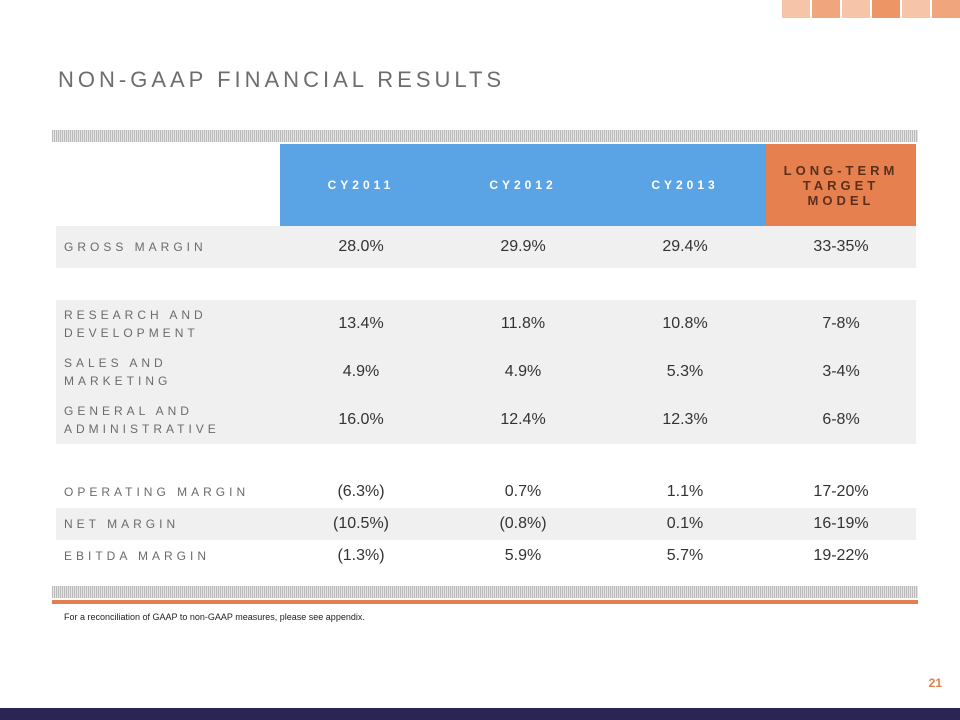 This screenshot has height=720, width=960. Describe the element at coordinates (485, 602) in the screenshot. I see `orange-rule` at that location.